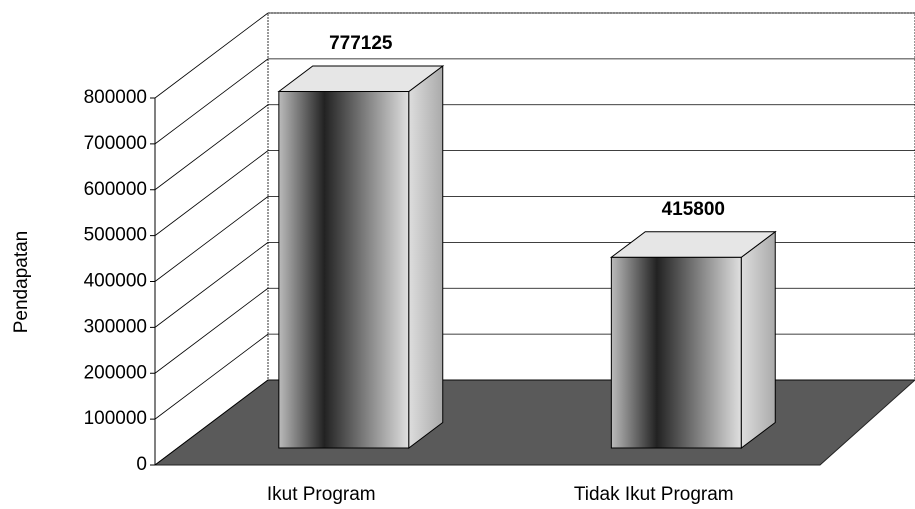  I want to click on y-tick-label: 600000, so click(115, 189).